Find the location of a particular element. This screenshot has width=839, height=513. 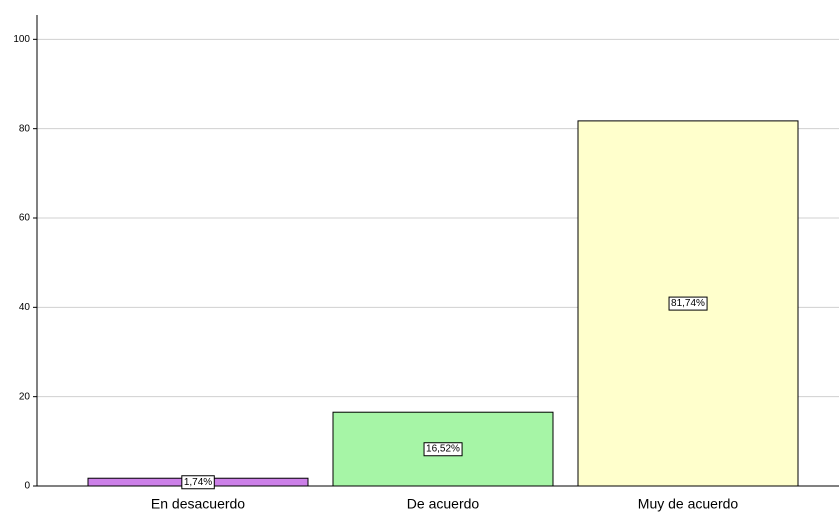

value-label: 1,74% is located at coordinates (198, 482).